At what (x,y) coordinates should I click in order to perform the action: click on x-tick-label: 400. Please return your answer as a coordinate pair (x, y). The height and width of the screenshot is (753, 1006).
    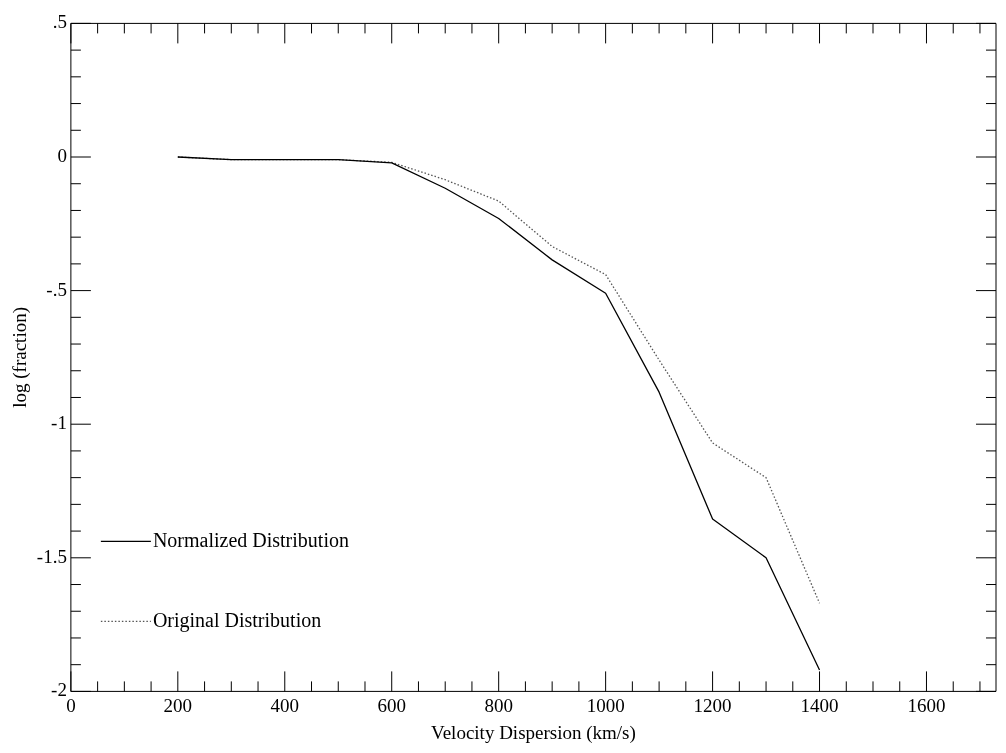
    Looking at the image, I should click on (285, 705).